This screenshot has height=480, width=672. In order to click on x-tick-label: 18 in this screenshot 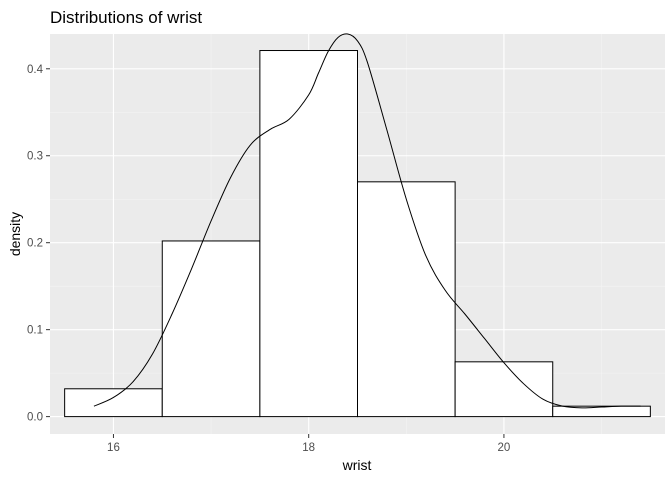, I will do `click(308, 448)`.